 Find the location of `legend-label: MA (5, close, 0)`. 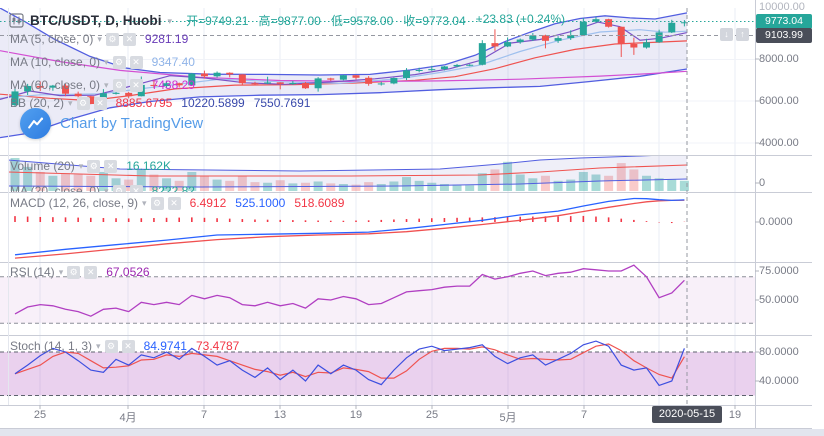

legend-label: MA (5, close, 0) is located at coordinates (52, 39).